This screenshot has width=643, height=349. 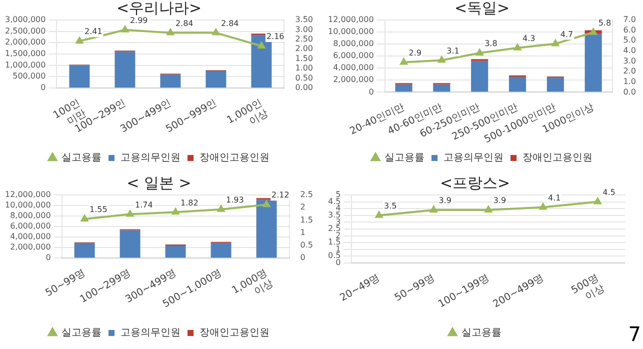 I want to click on y-tick-label: 4.5, so click(x=334, y=201).